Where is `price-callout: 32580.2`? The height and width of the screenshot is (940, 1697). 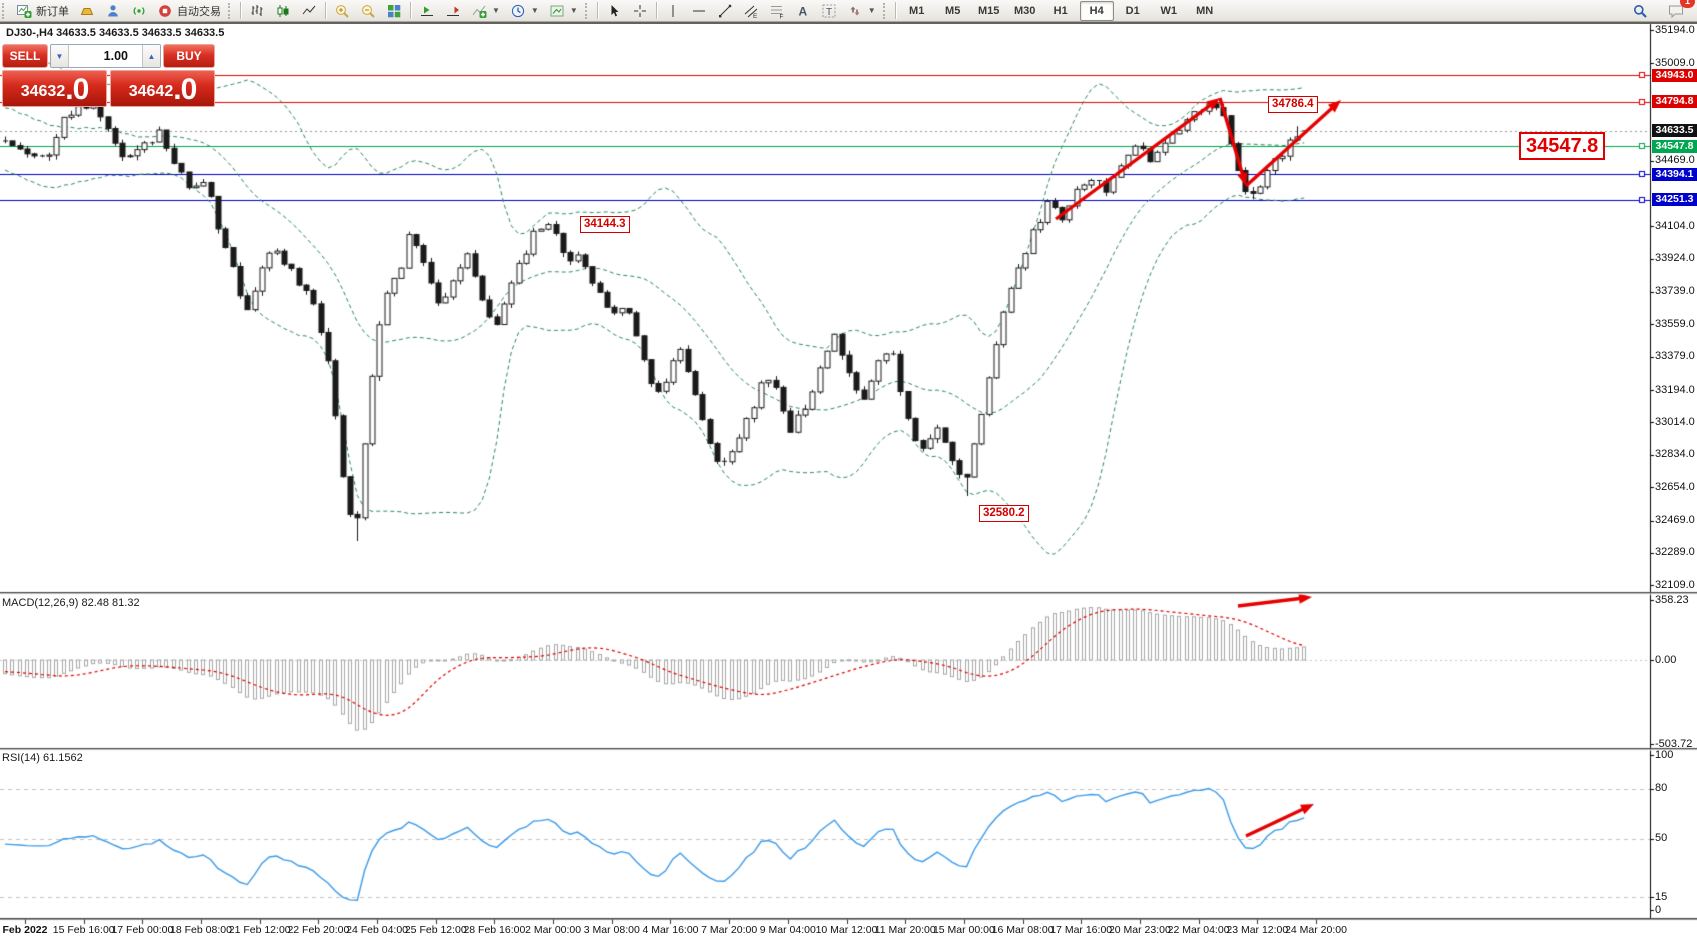
price-callout: 32580.2 is located at coordinates (1004, 513).